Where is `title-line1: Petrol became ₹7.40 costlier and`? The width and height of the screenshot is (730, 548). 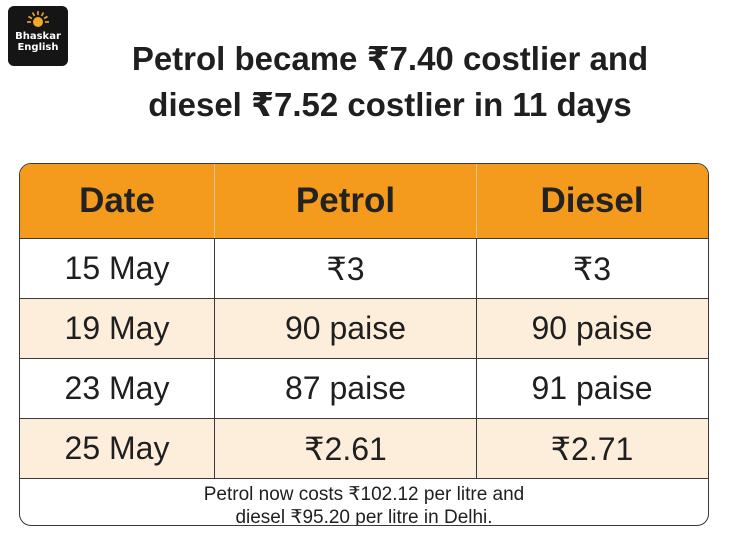 title-line1: Petrol became ₹7.40 costlier and is located at coordinates (390, 58).